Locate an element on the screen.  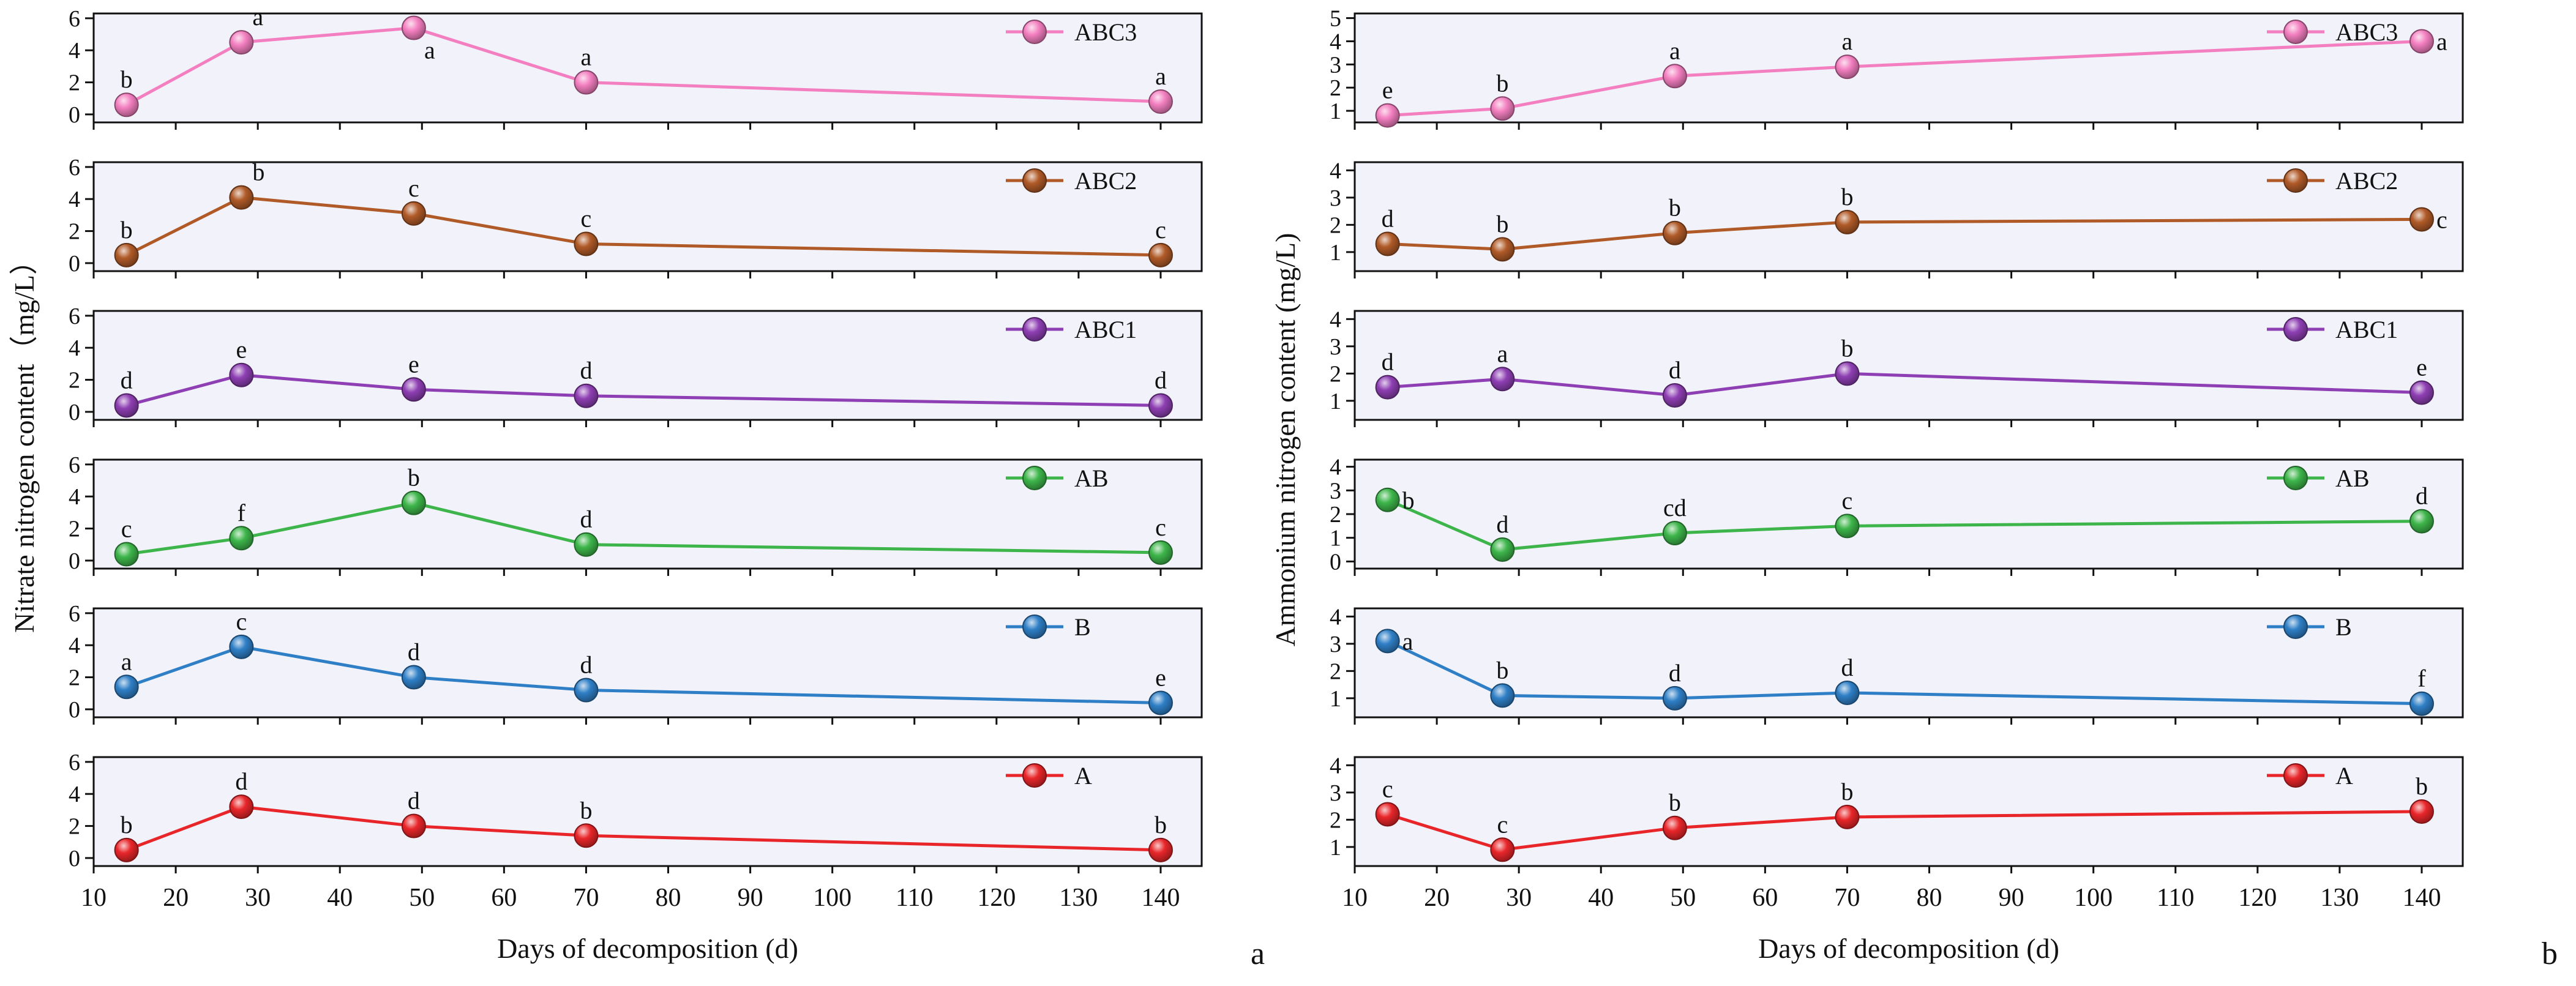
x-tick-label: 10 is located at coordinates (94, 898).